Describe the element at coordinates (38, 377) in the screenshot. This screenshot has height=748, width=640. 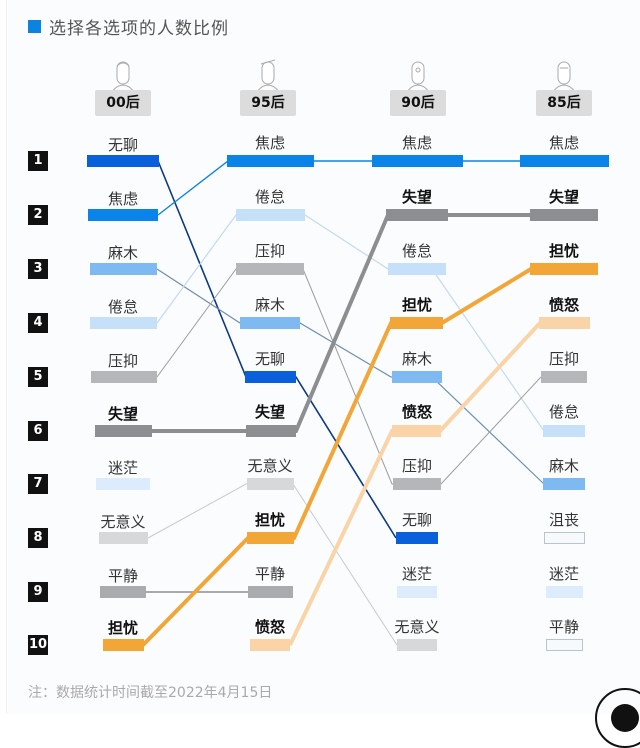
I see `rank-marker: 5` at that location.